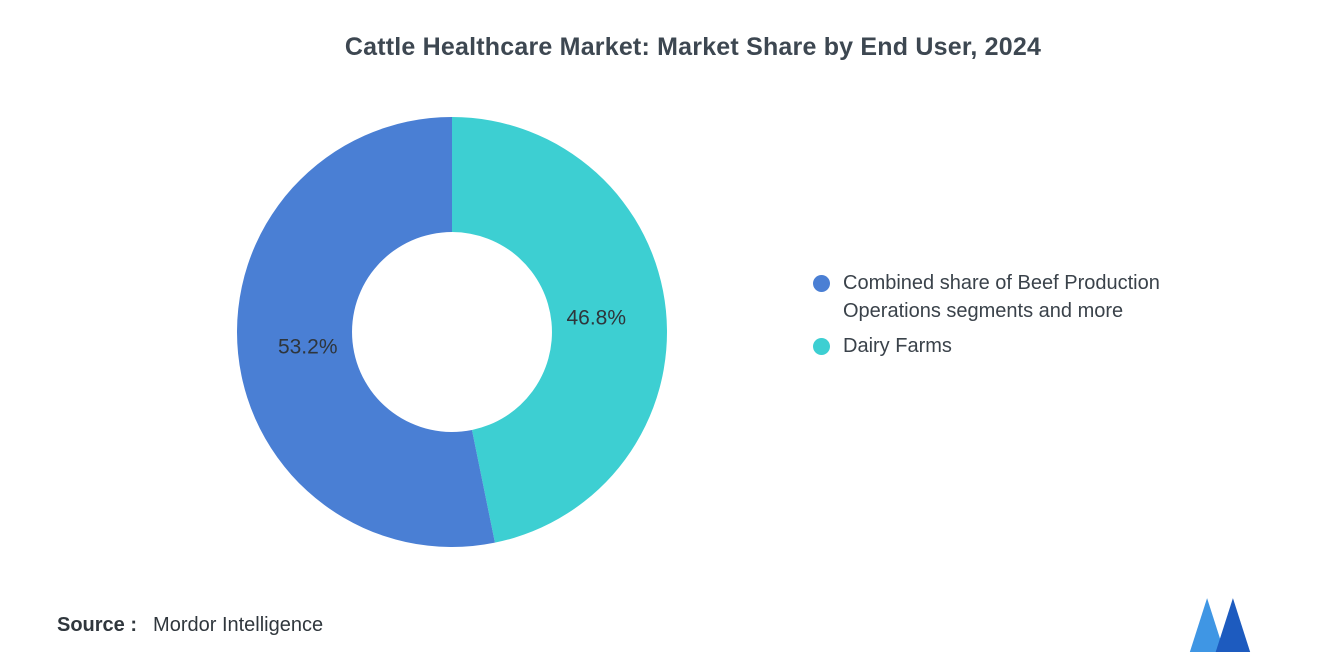 The image size is (1320, 665). I want to click on slice-percentage-label: 46.8%, so click(596, 317).